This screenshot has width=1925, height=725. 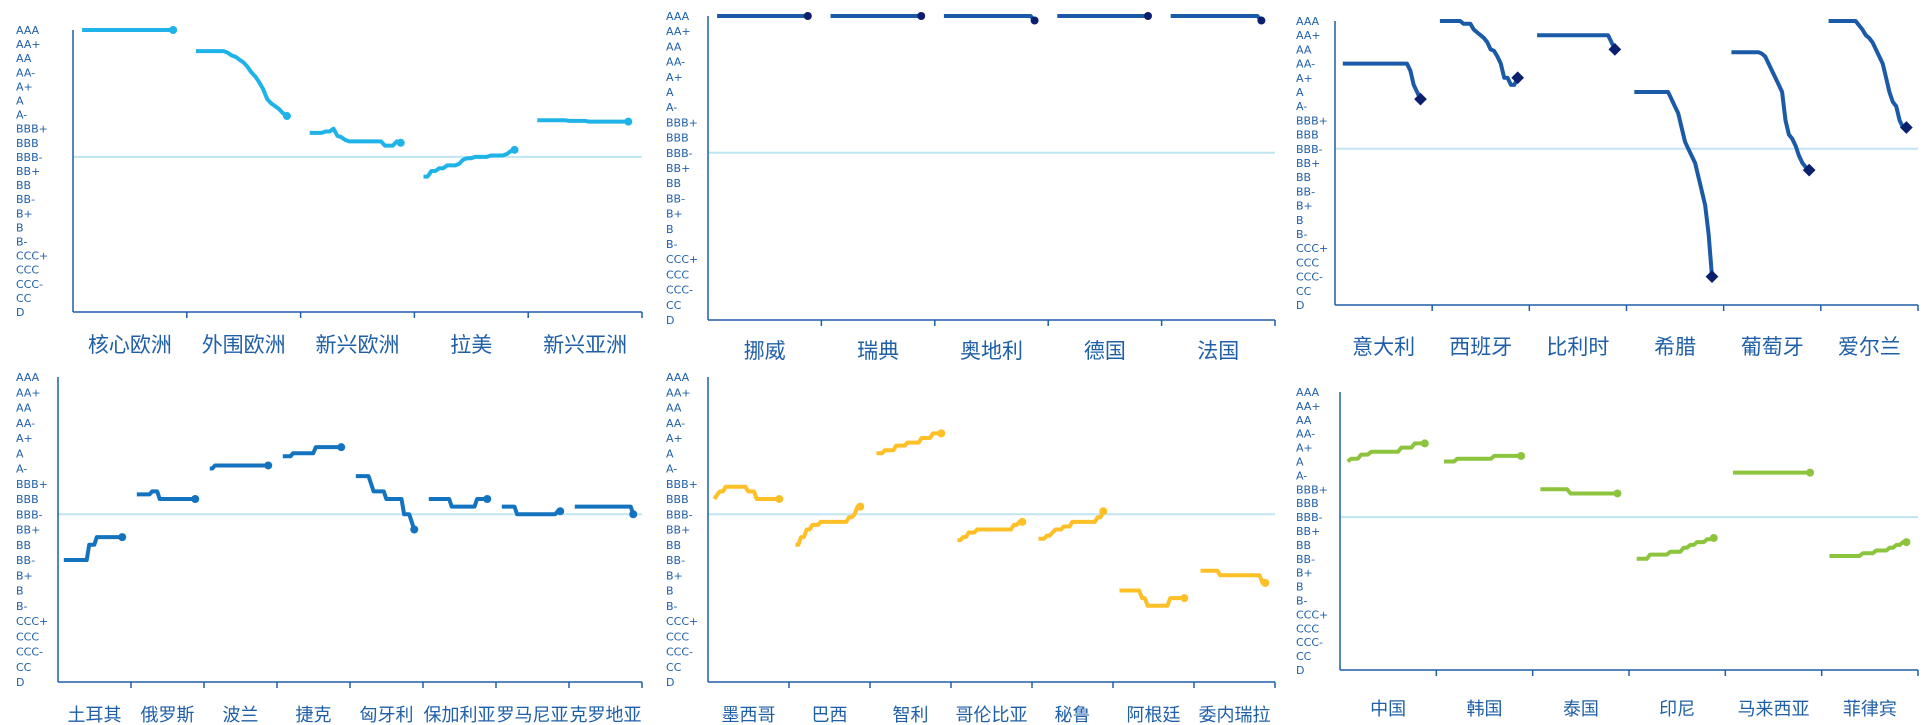 What do you see at coordinates (682, 259) in the screenshot?
I see `y-tick-label: CCC+` at bounding box center [682, 259].